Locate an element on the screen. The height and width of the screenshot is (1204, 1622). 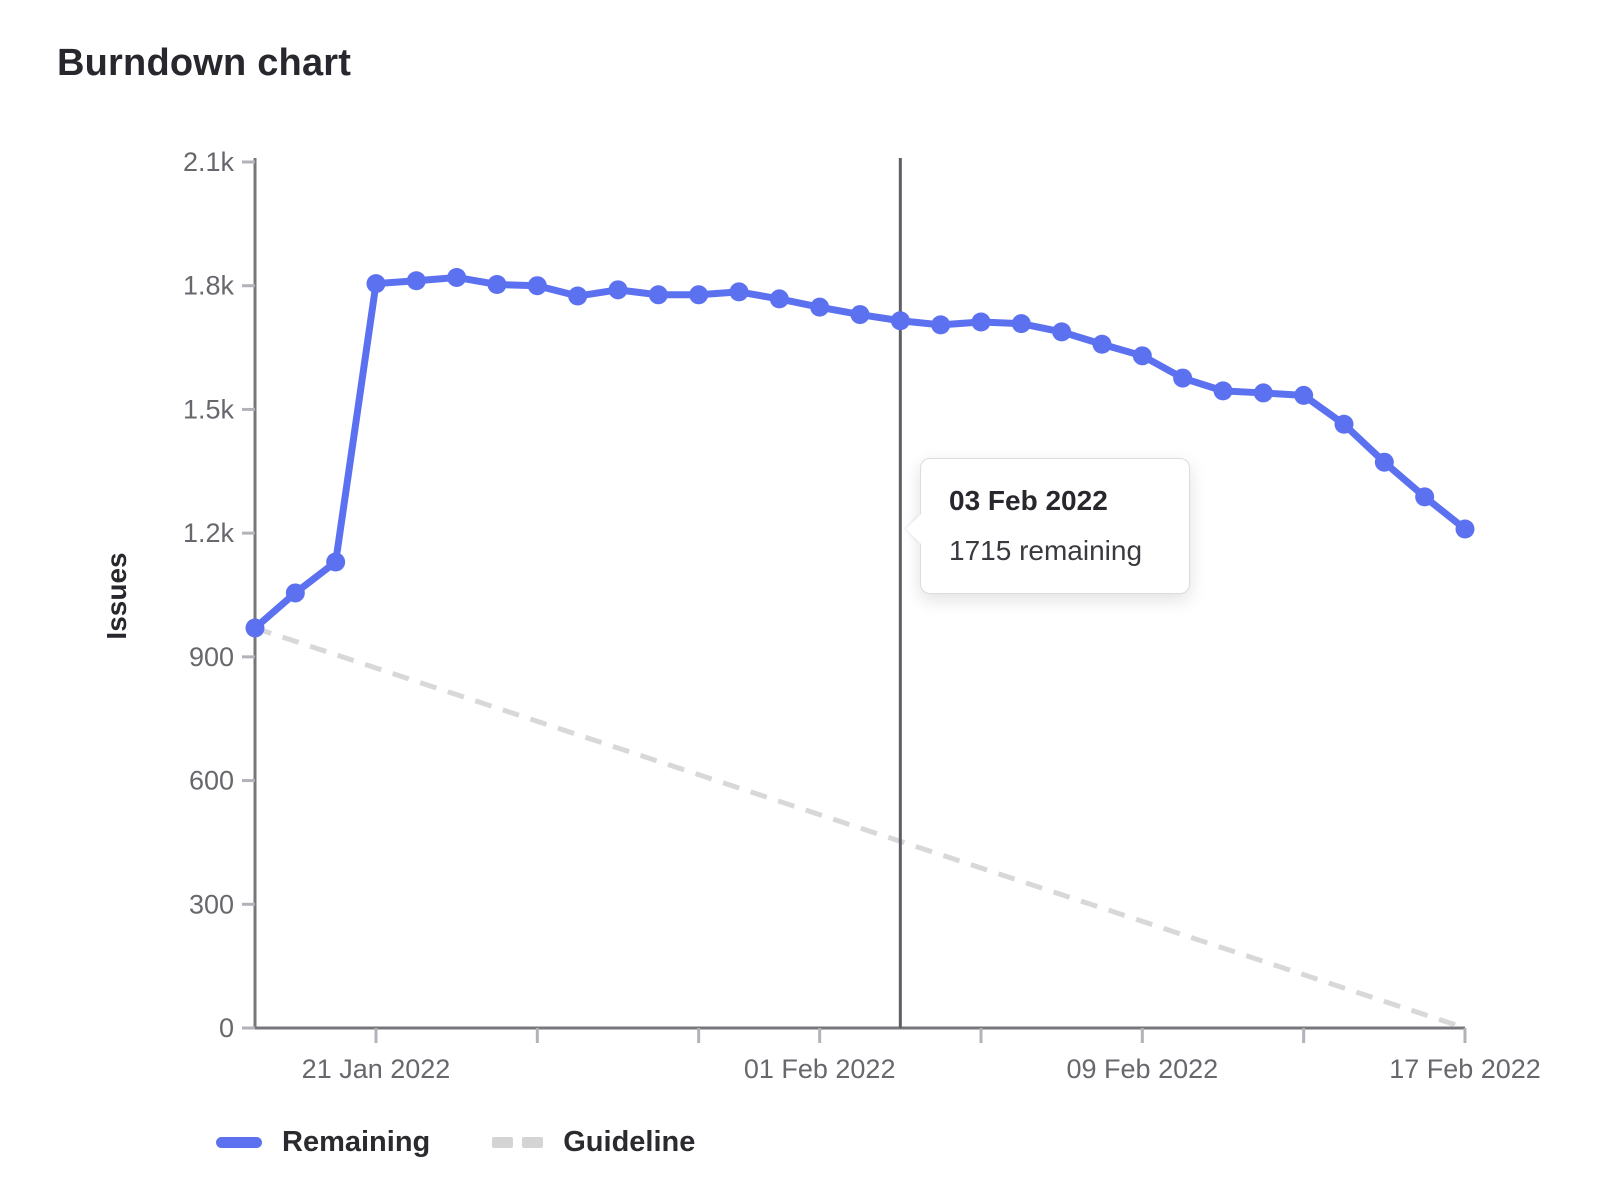
svg-text: 21 Jan 2022 is located at coordinates (376, 1069).